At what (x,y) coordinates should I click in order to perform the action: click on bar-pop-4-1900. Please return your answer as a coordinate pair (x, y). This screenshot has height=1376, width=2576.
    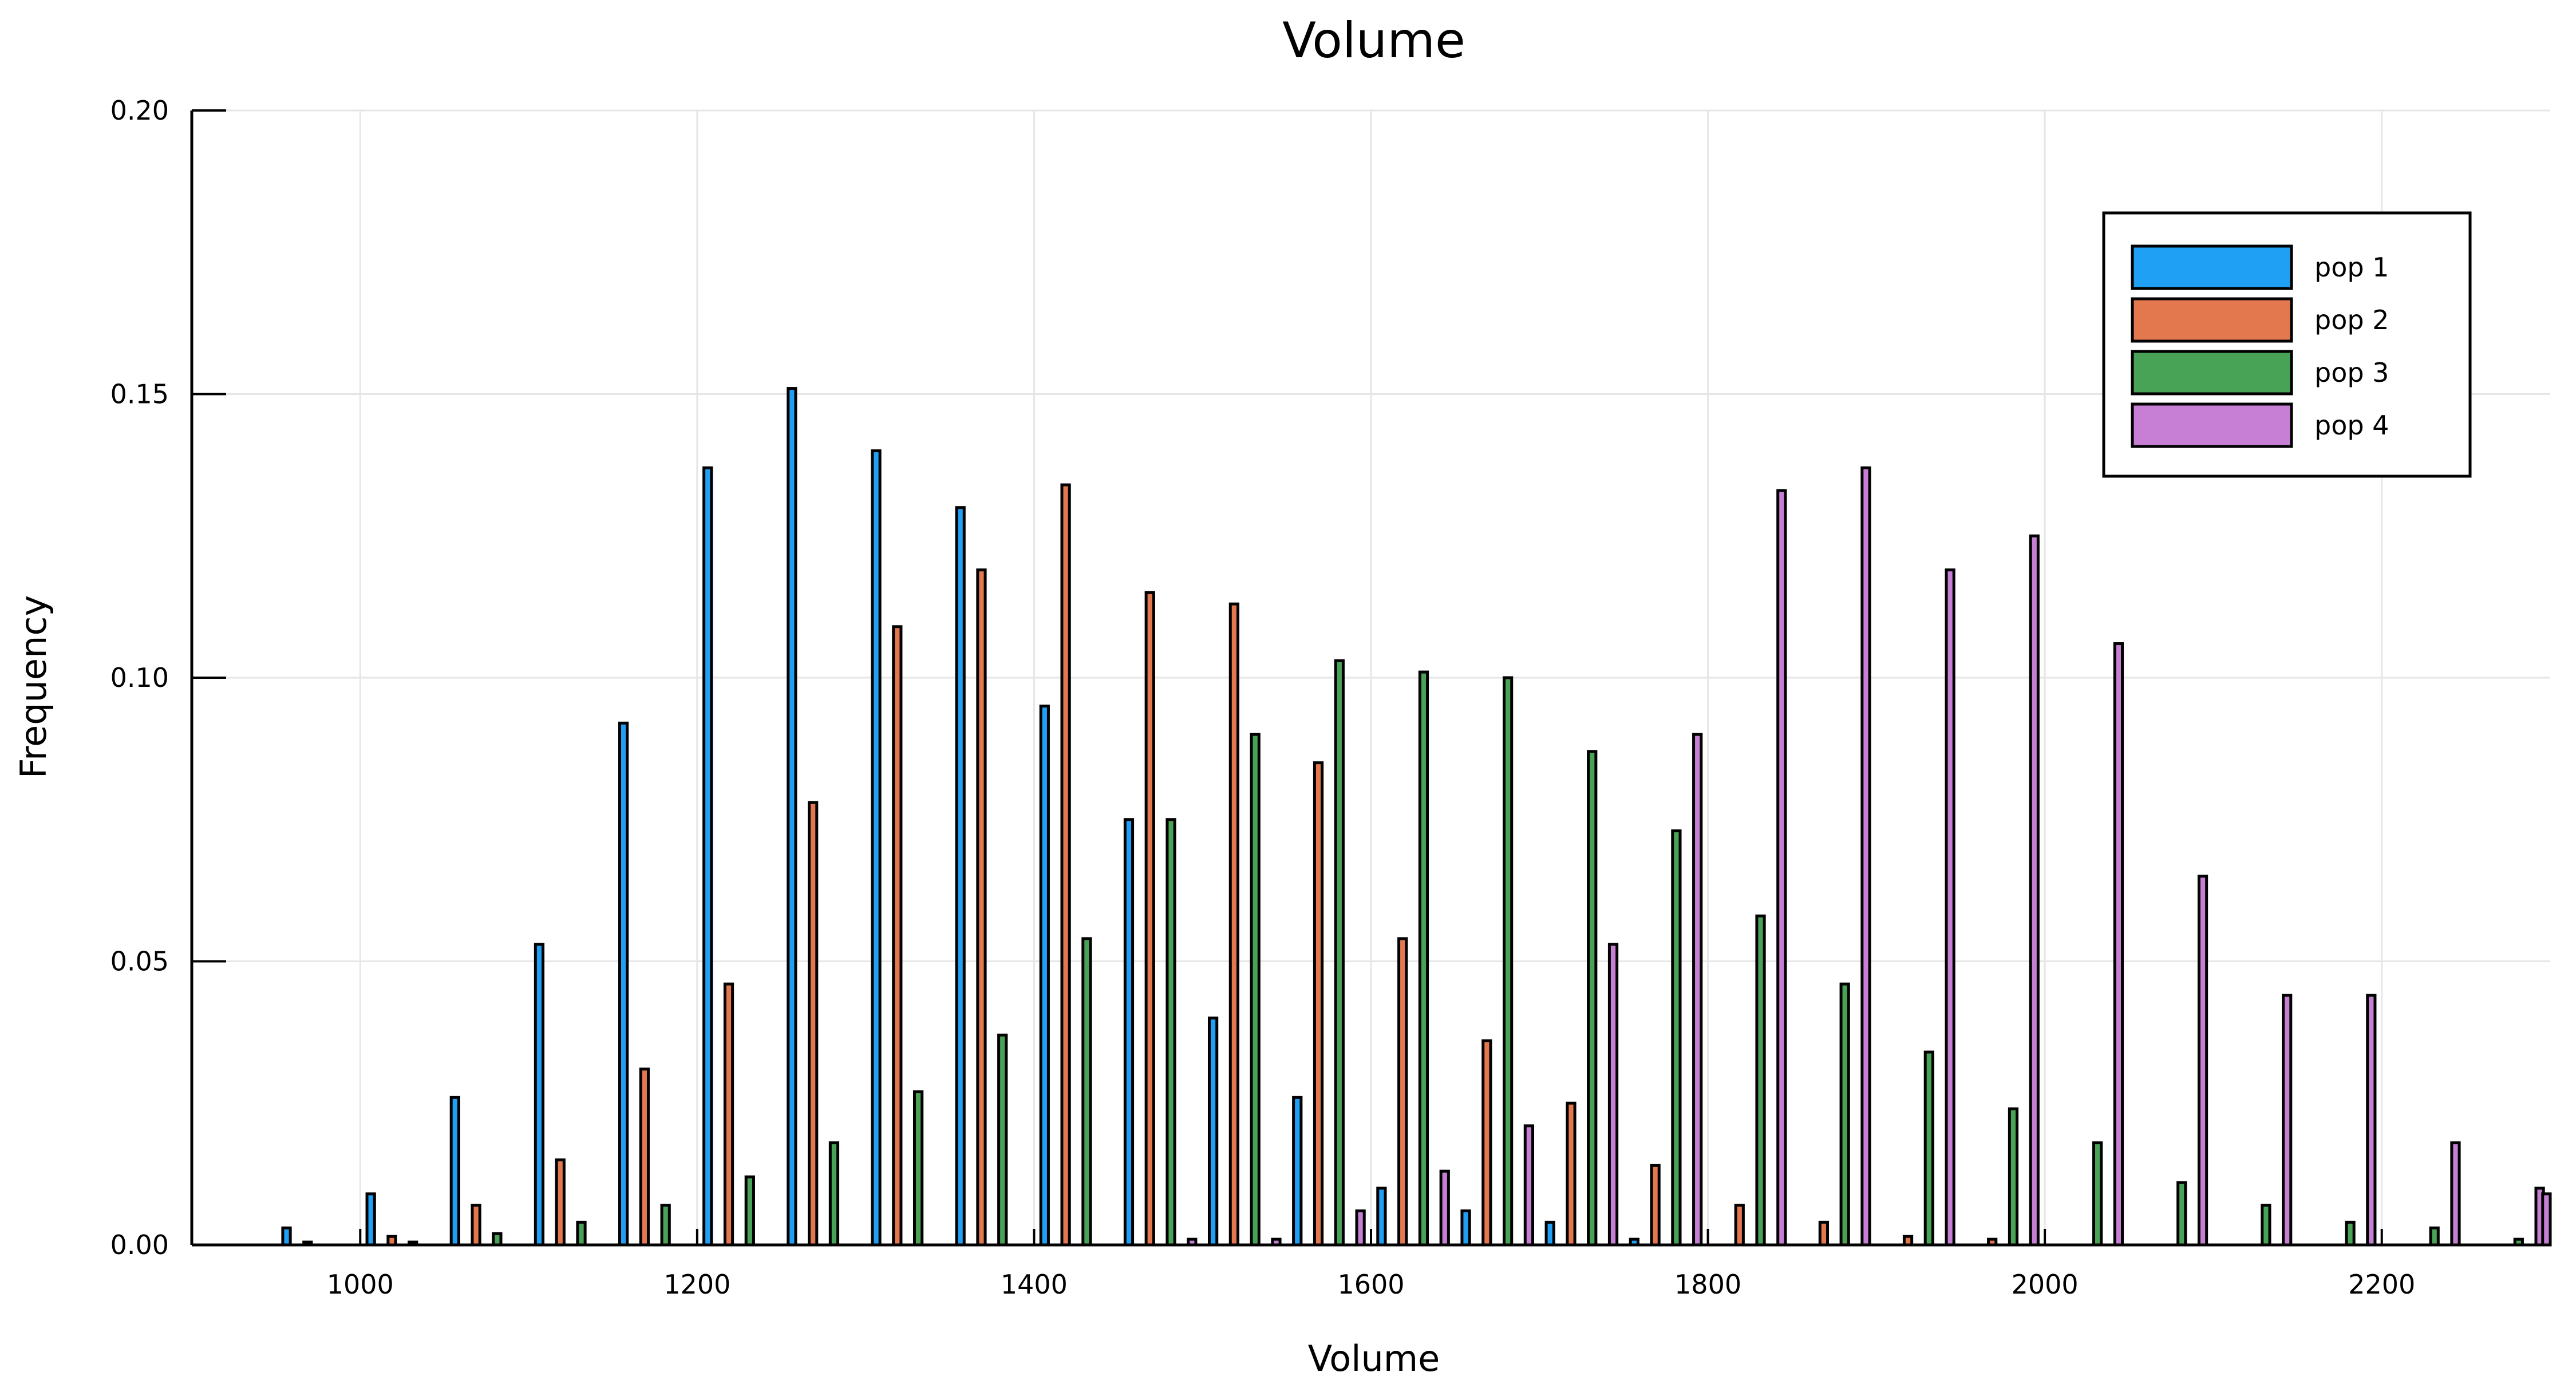
    Looking at the image, I should click on (1950, 908).